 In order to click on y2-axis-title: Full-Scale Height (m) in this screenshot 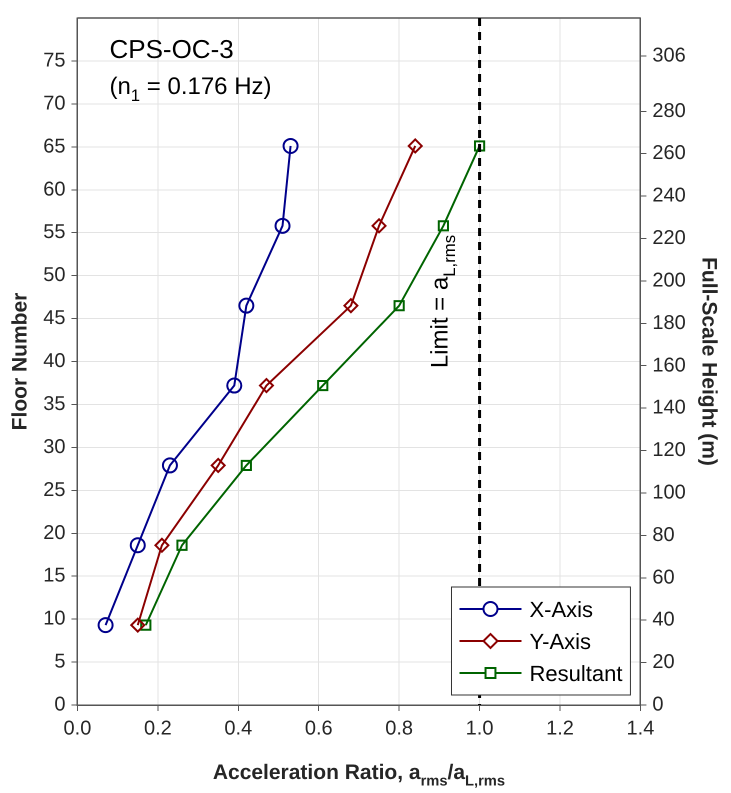, I will do `click(709, 361)`.